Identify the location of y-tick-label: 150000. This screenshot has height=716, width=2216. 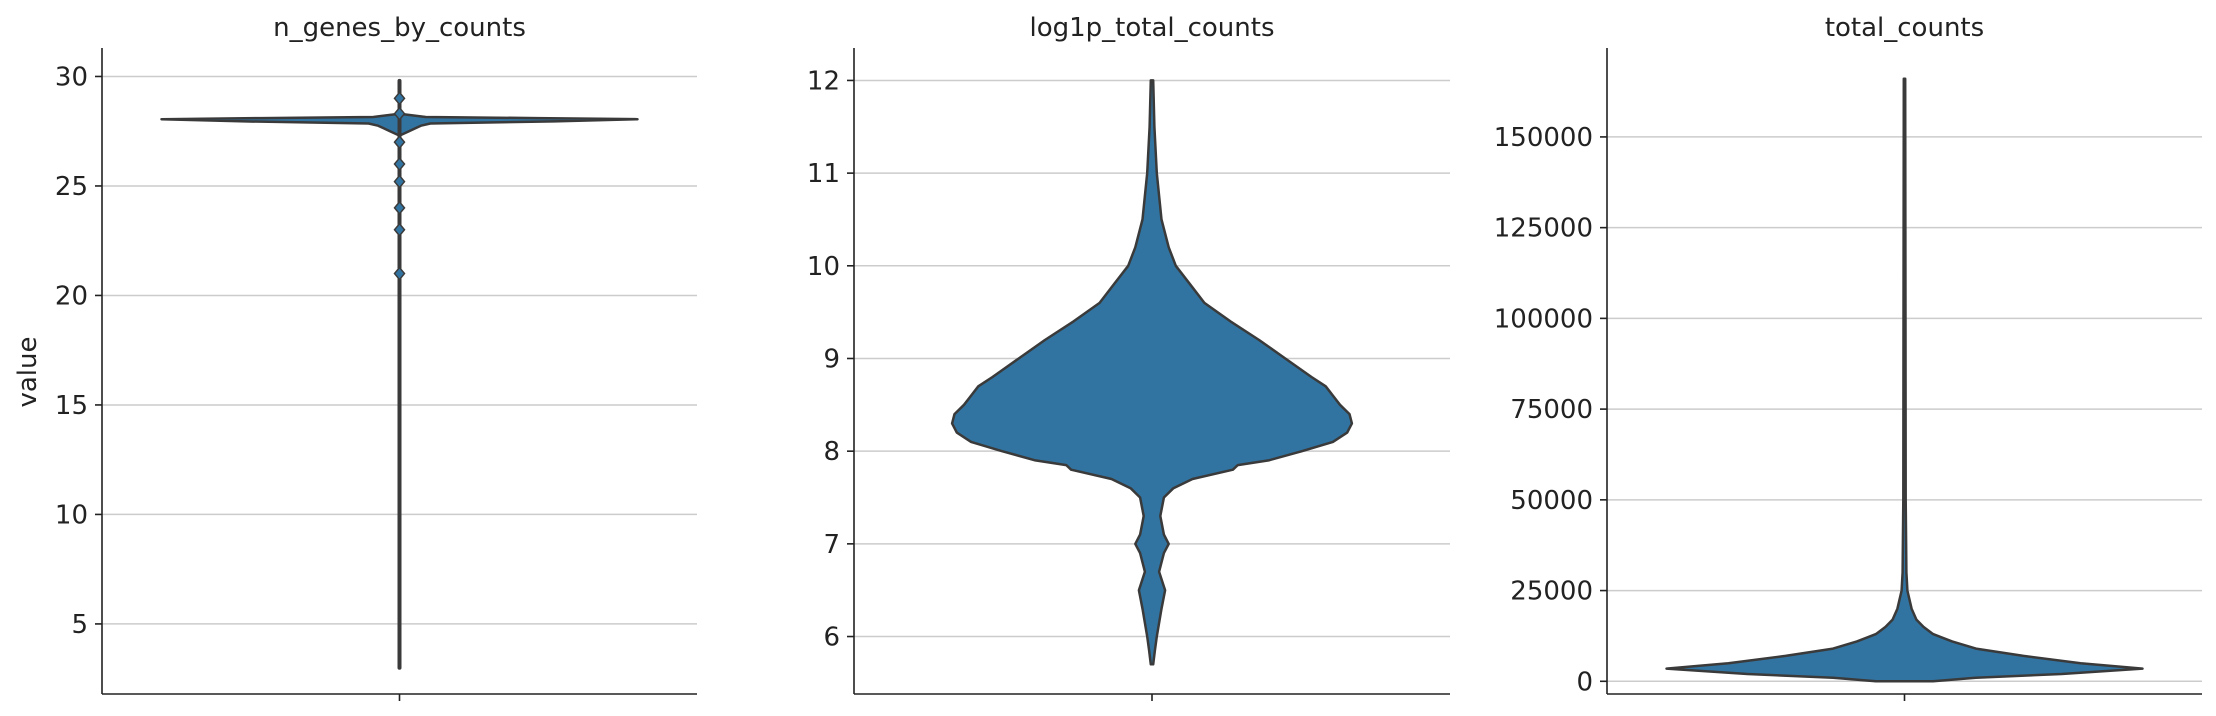
(1543, 138).